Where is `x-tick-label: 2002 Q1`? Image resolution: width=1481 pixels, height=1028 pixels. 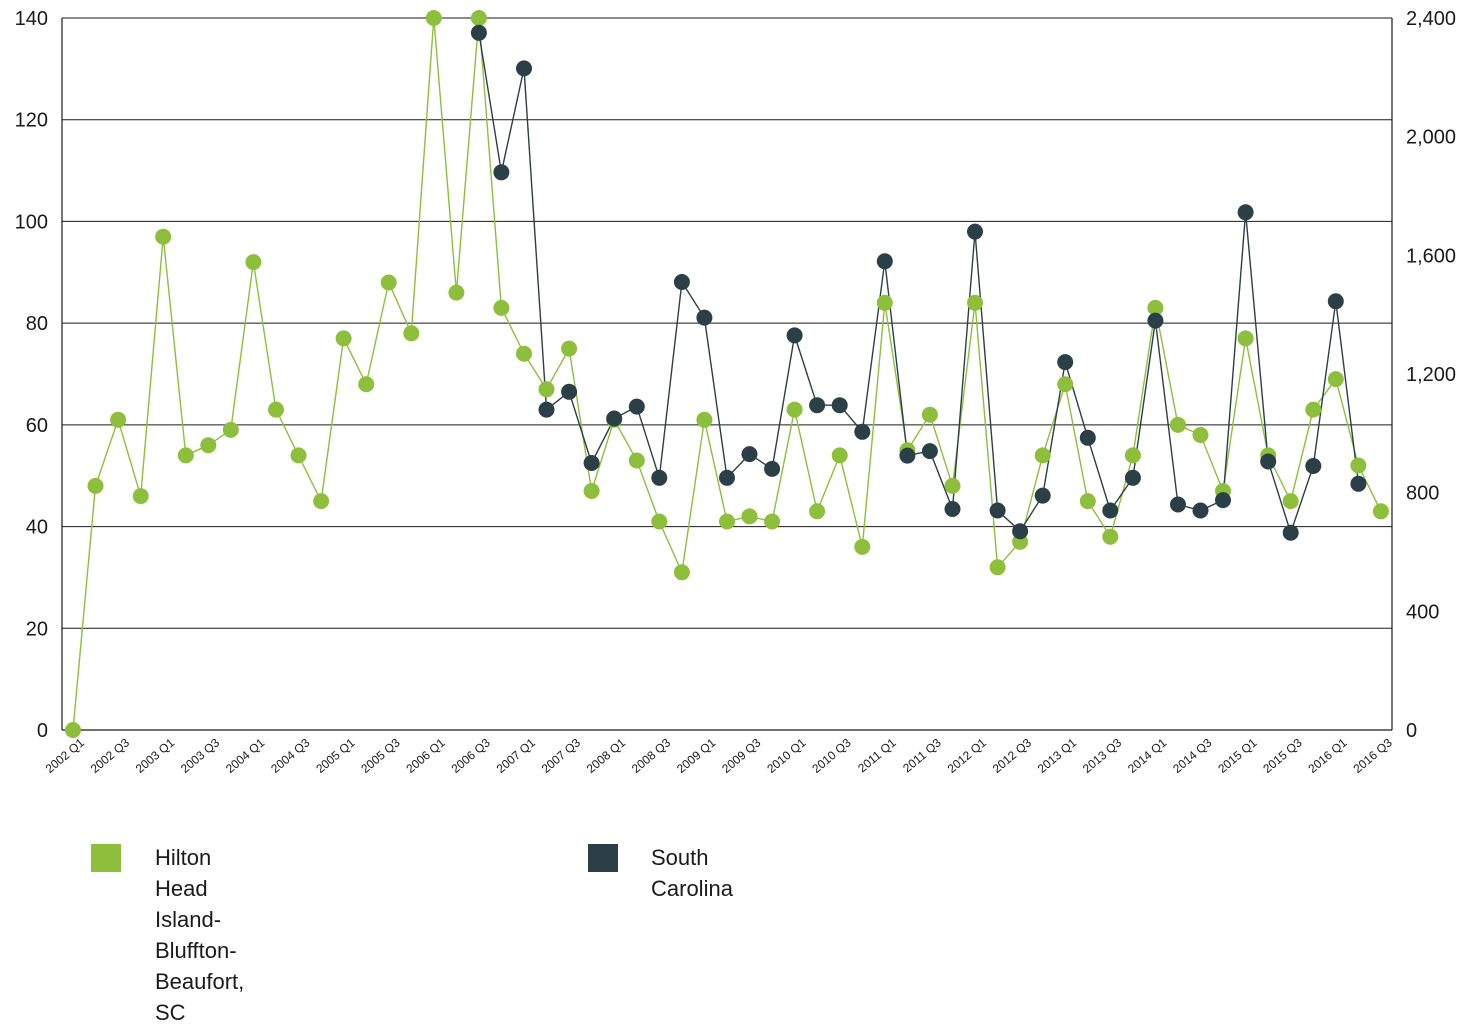 x-tick-label: 2002 Q1 is located at coordinates (65, 755).